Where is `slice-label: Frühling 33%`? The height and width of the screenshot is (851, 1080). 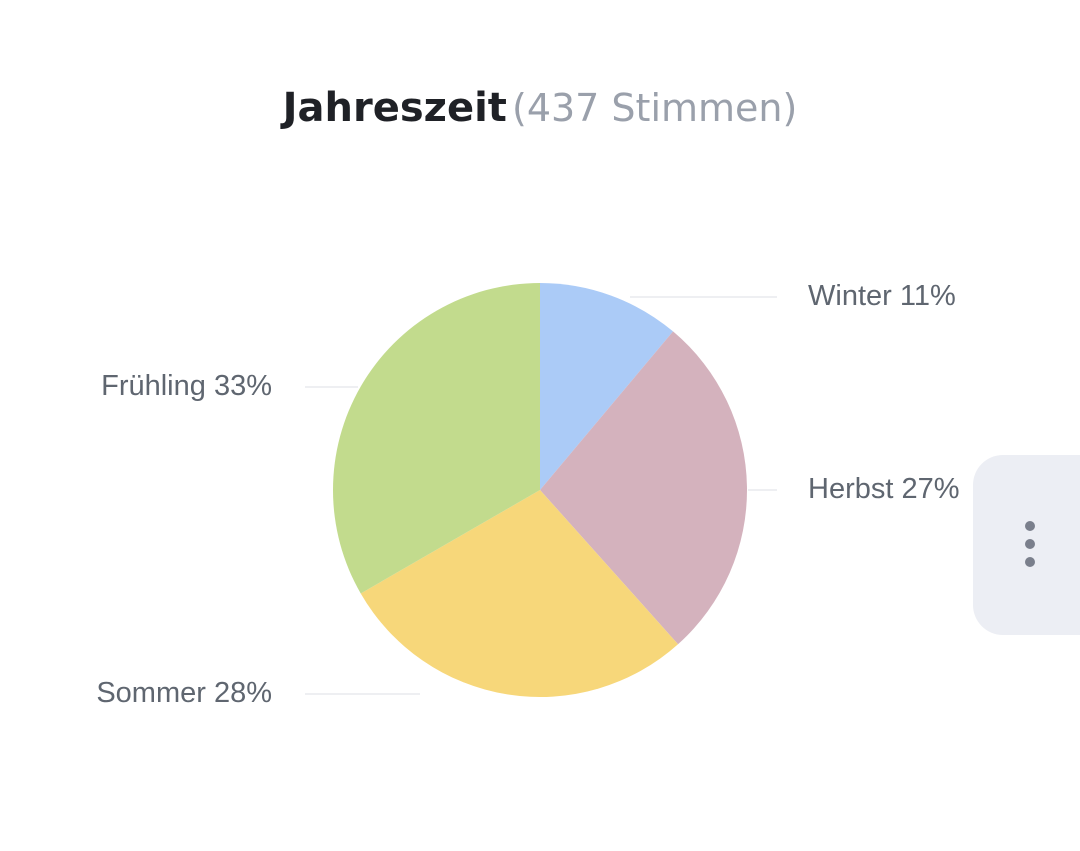
slice-label: Frühling 33% is located at coordinates (186, 386).